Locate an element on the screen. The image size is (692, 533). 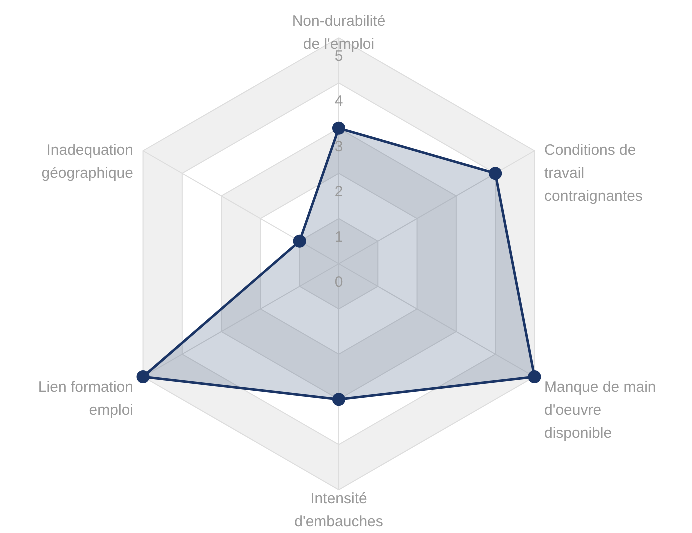
y-tick-label: 0 is located at coordinates (339, 282).